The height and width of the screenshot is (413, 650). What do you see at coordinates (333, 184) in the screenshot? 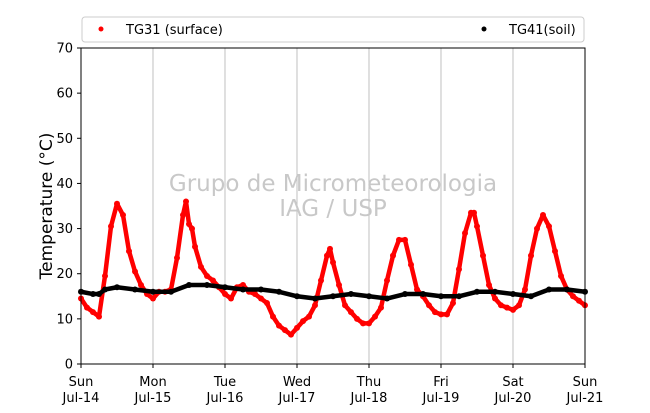
I see `watermark-line-1: Grupo de Micrometeorologia` at bounding box center [333, 184].